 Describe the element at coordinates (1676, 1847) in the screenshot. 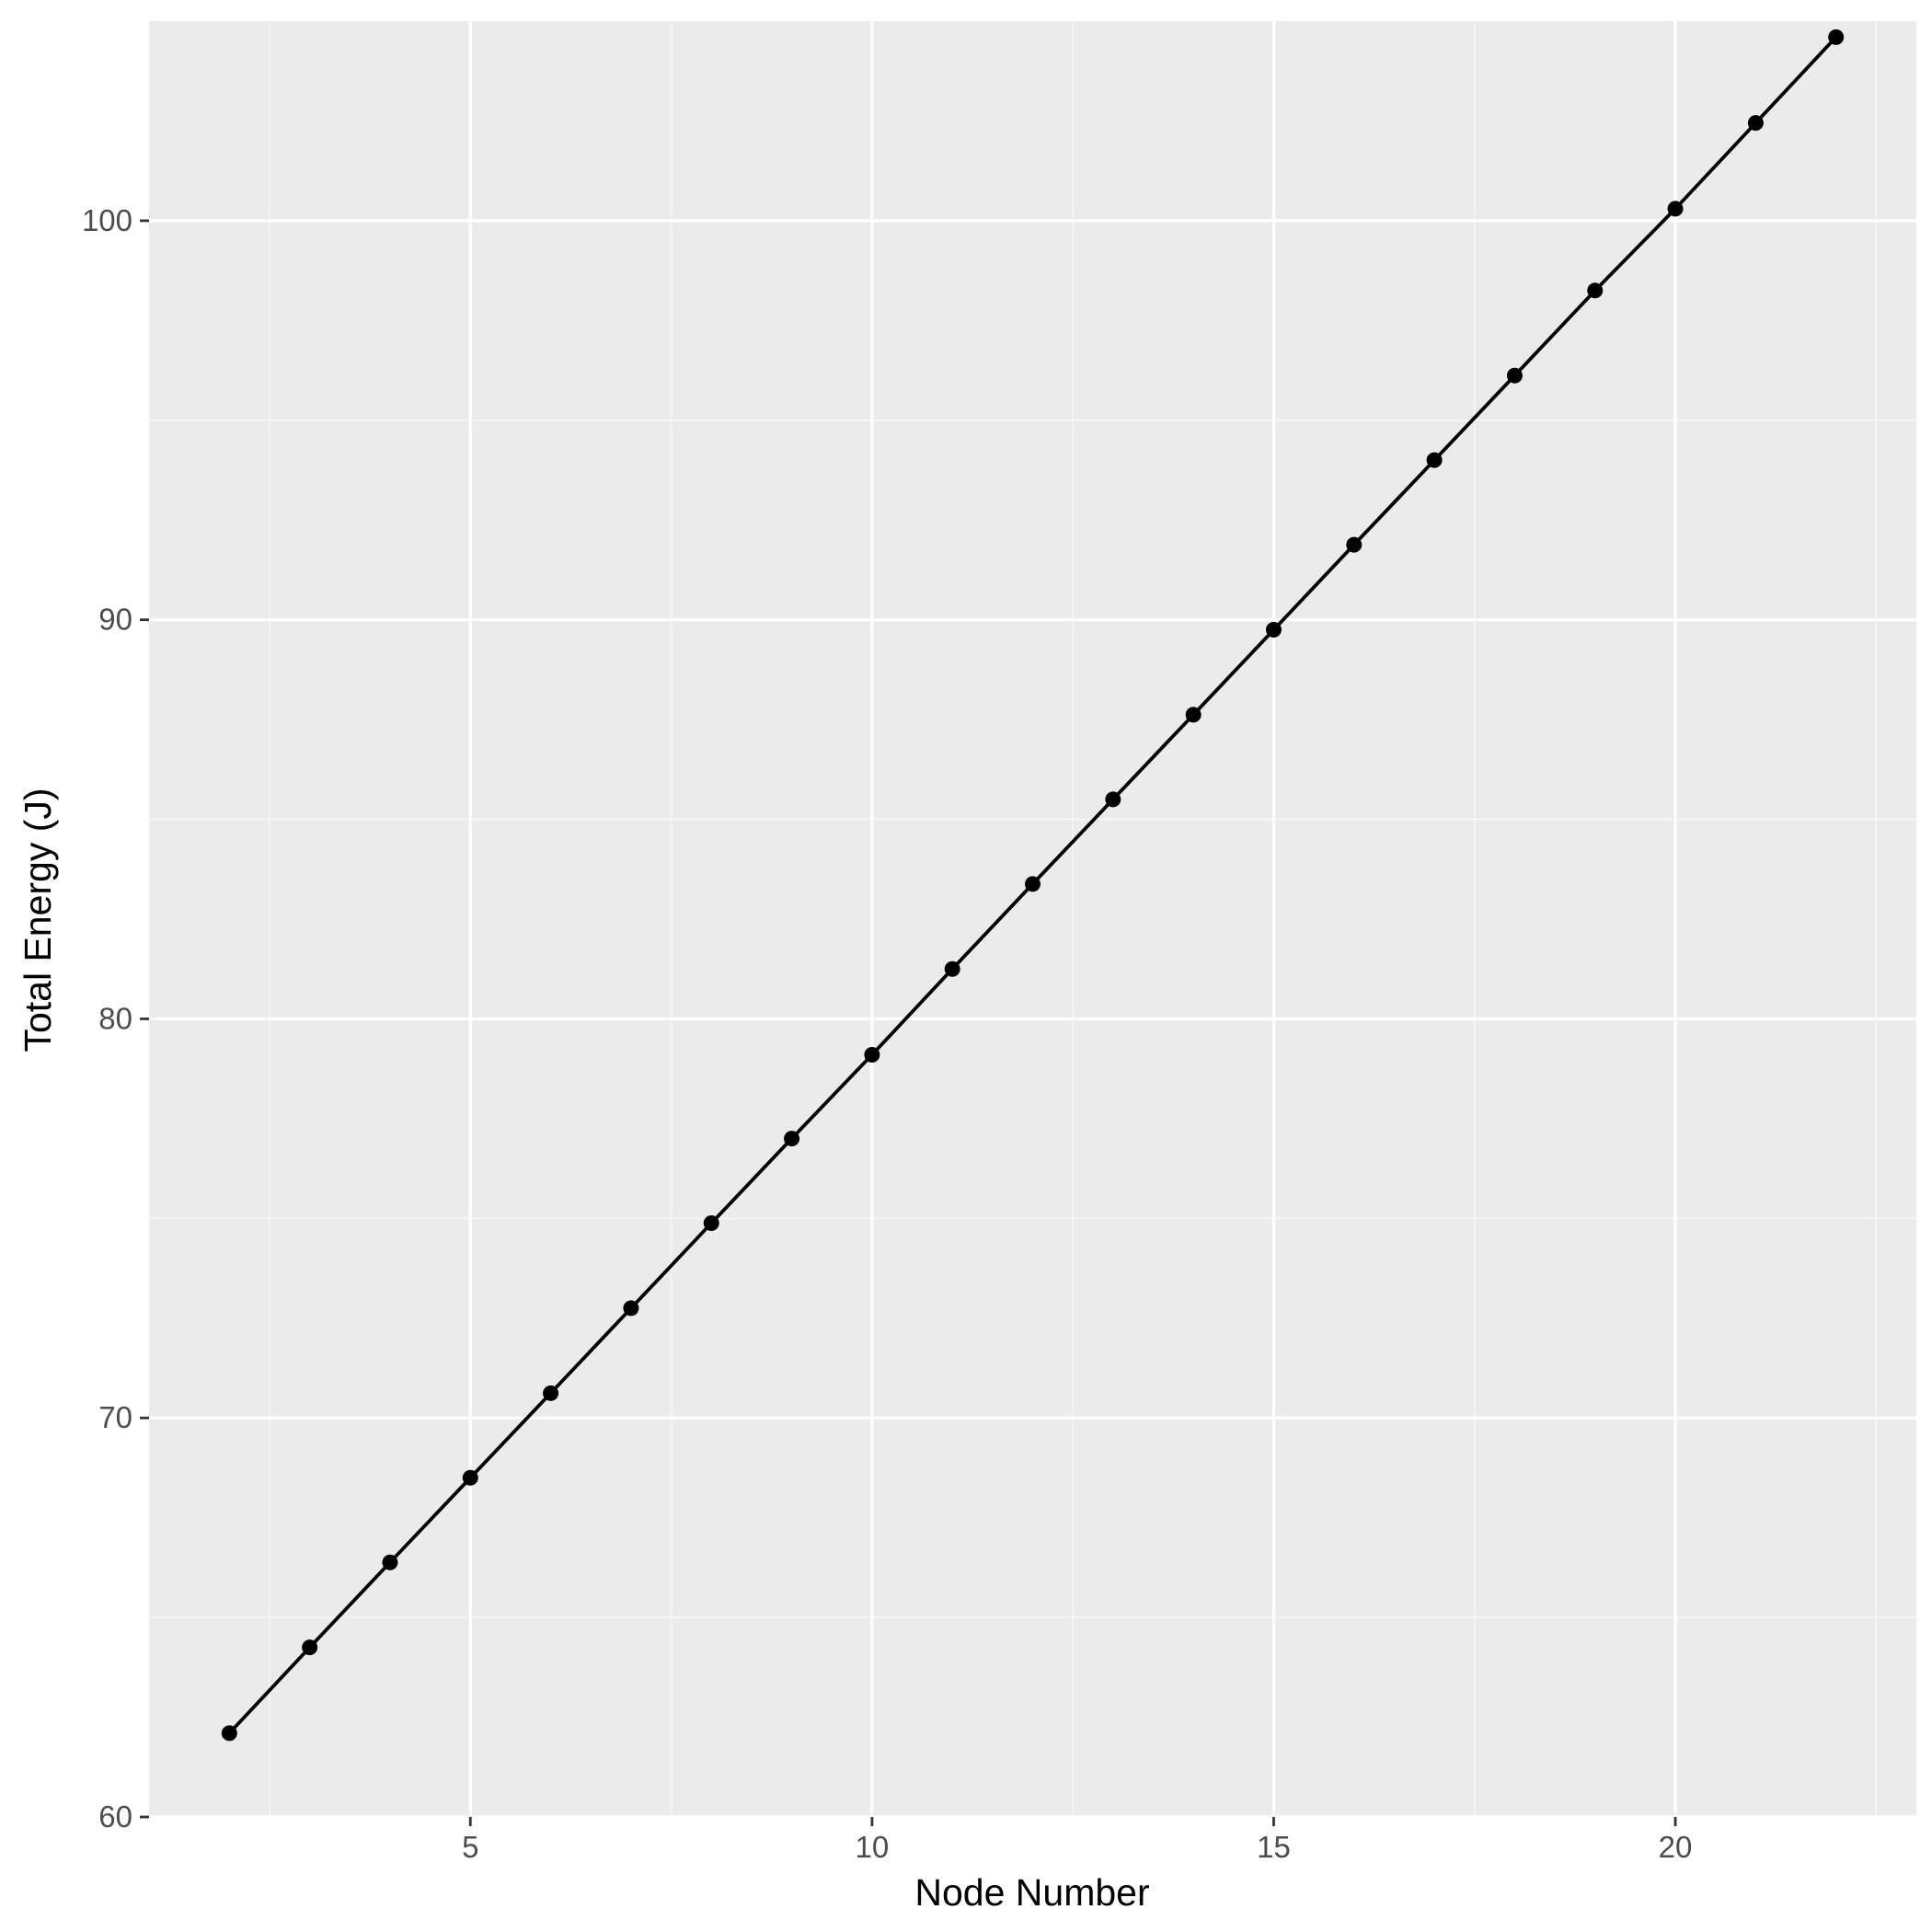

I see `x-tick-label: 20` at that location.